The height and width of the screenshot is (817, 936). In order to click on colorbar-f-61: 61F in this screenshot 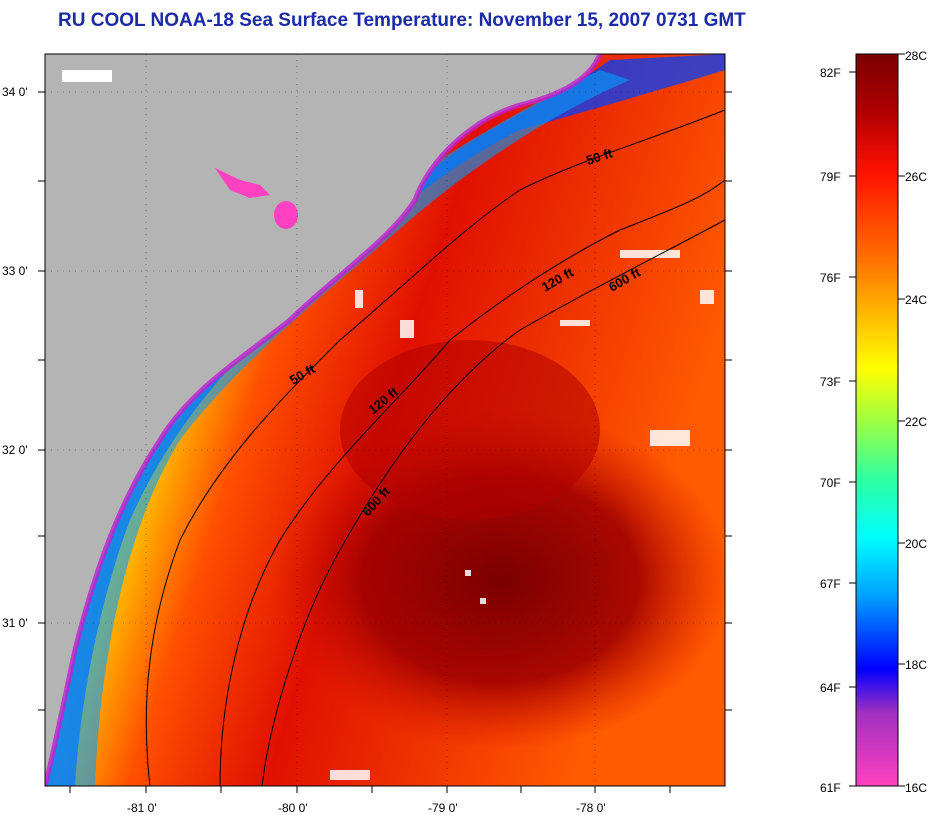, I will do `click(830, 788)`.